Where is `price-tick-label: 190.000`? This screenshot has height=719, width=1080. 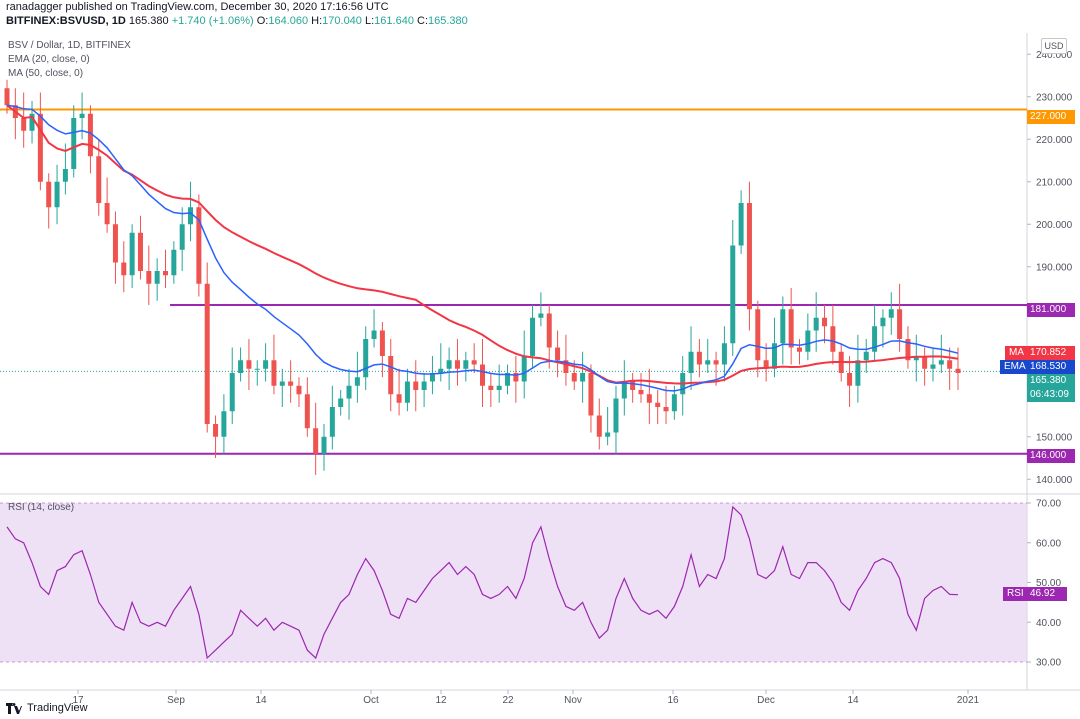 price-tick-label: 190.000 is located at coordinates (1054, 267).